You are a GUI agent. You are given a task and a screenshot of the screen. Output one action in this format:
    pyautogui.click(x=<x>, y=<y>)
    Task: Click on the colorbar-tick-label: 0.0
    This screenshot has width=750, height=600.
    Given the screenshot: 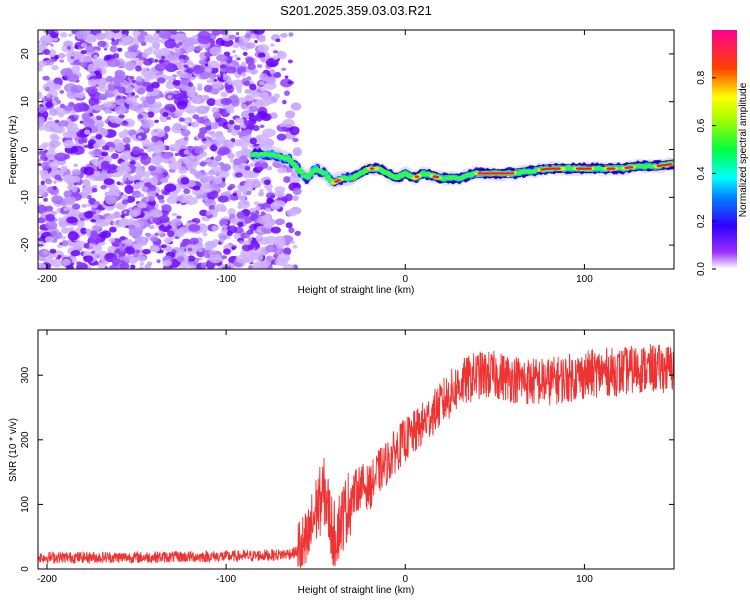 What is the action you would take?
    pyautogui.click(x=701, y=269)
    